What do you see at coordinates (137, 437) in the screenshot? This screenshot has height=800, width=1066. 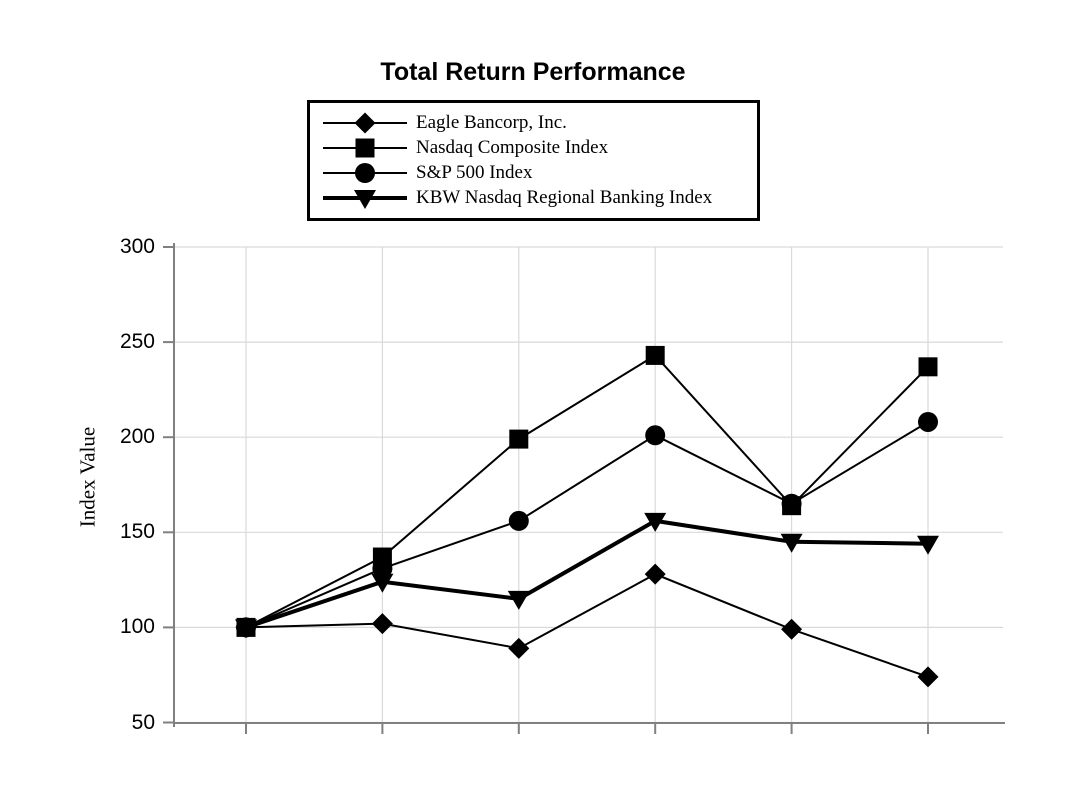 I see `y-tick-label: 200` at bounding box center [137, 437].